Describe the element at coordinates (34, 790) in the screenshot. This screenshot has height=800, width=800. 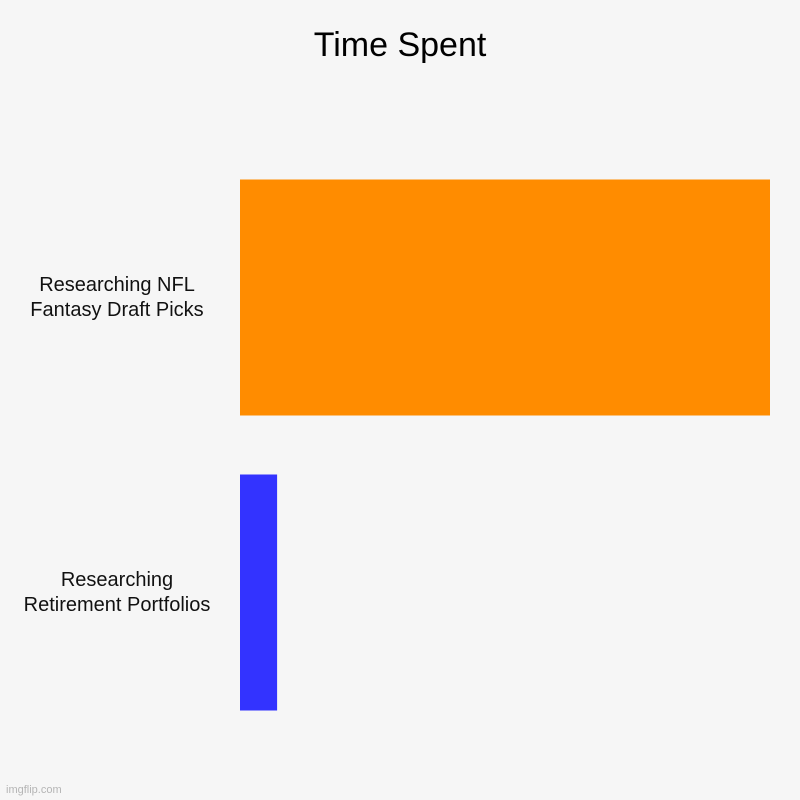
I see `watermark: imgflip.com` at that location.